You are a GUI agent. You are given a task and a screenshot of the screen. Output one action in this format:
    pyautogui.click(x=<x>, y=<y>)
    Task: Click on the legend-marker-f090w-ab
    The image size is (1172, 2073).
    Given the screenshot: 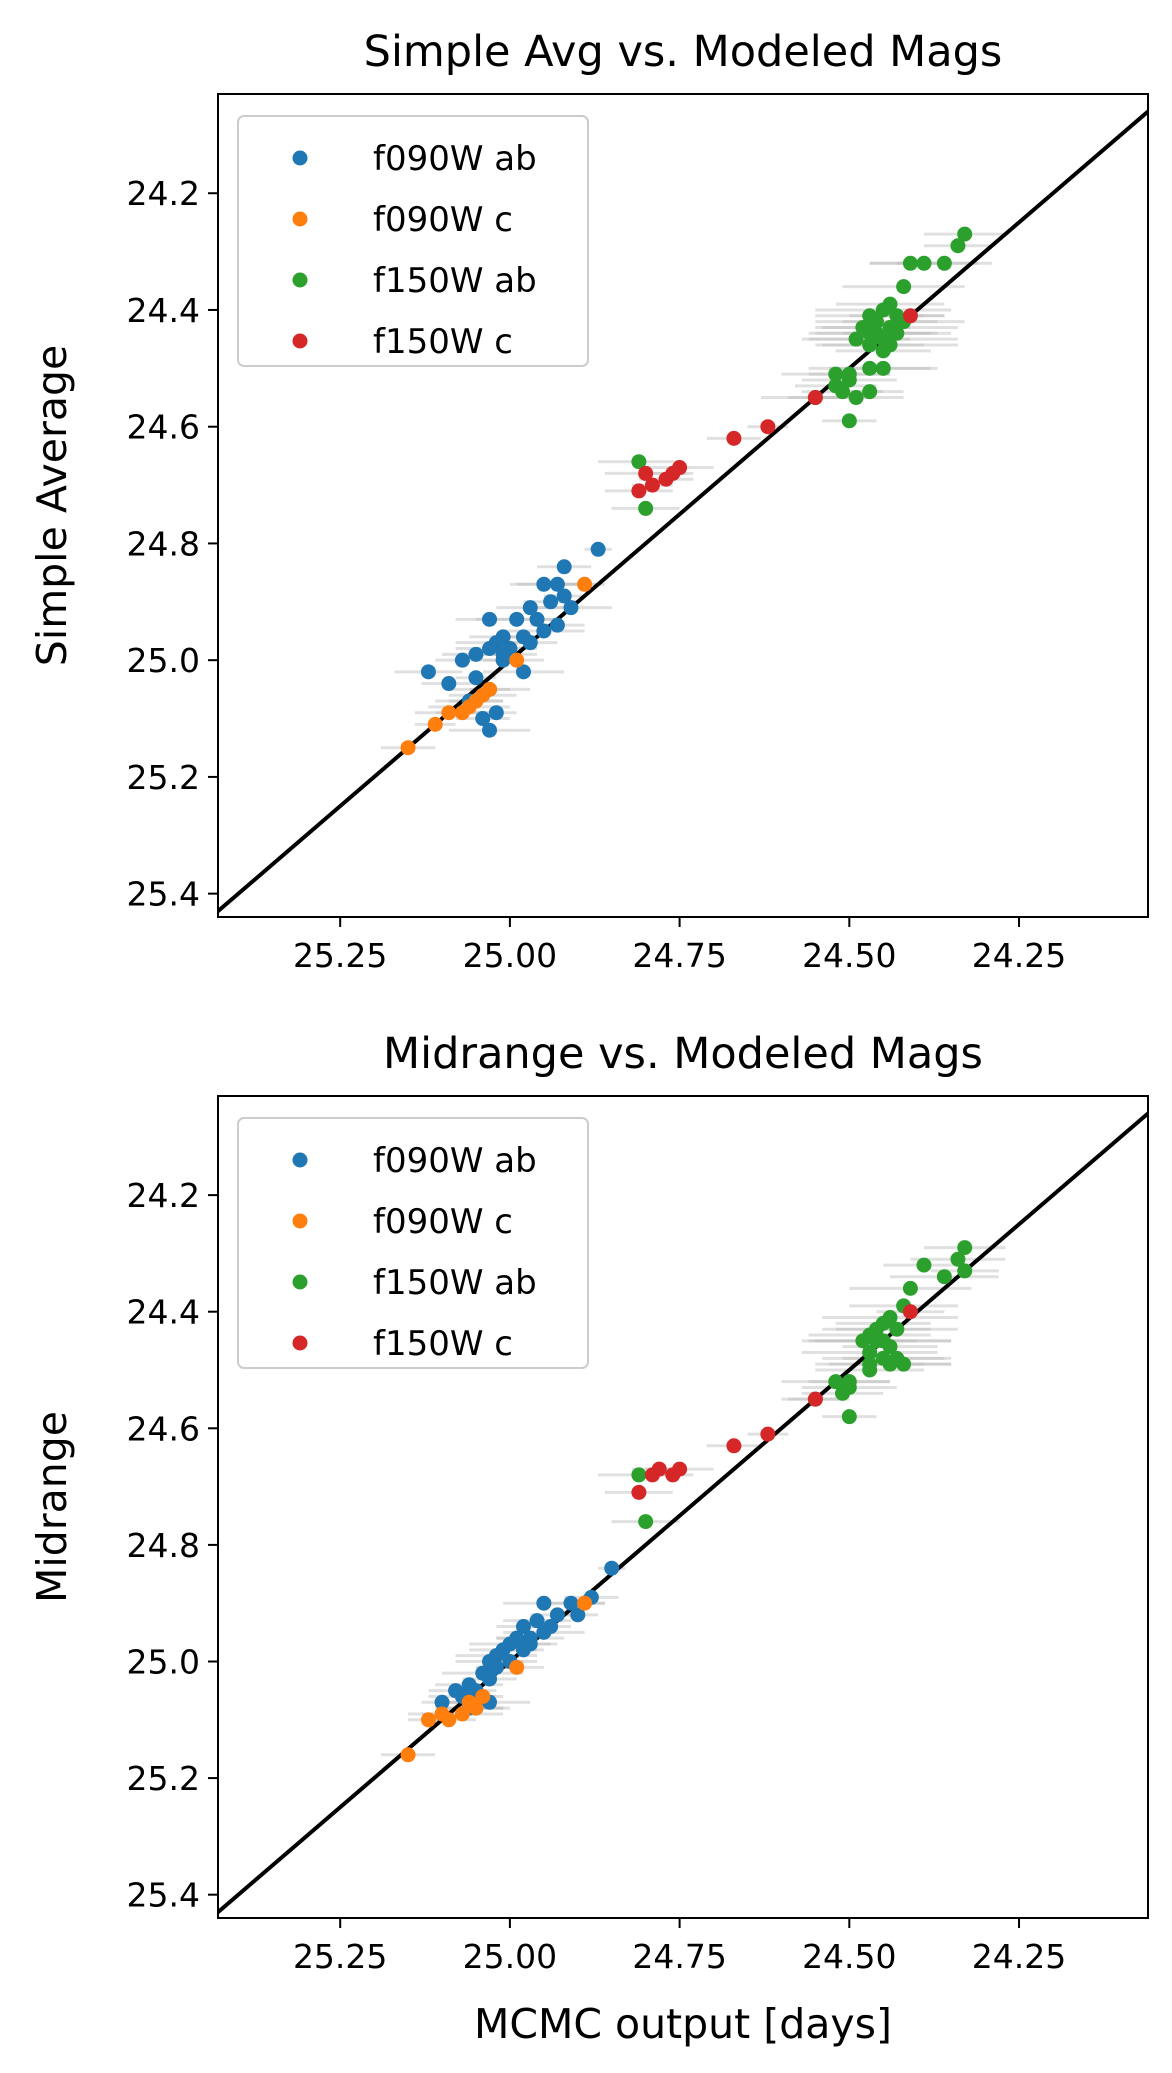 What is the action you would take?
    pyautogui.click(x=300, y=1160)
    